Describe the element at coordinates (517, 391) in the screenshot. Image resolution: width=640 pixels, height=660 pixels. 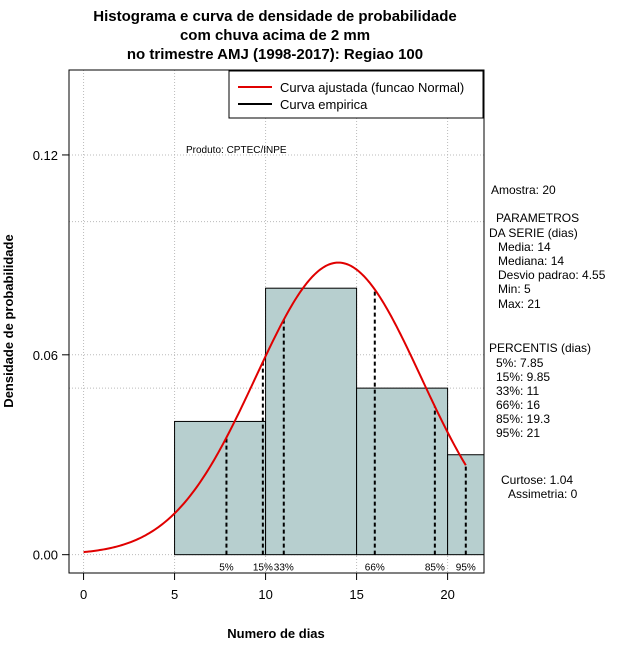
I see `percentil-33: 33%: 11` at that location.